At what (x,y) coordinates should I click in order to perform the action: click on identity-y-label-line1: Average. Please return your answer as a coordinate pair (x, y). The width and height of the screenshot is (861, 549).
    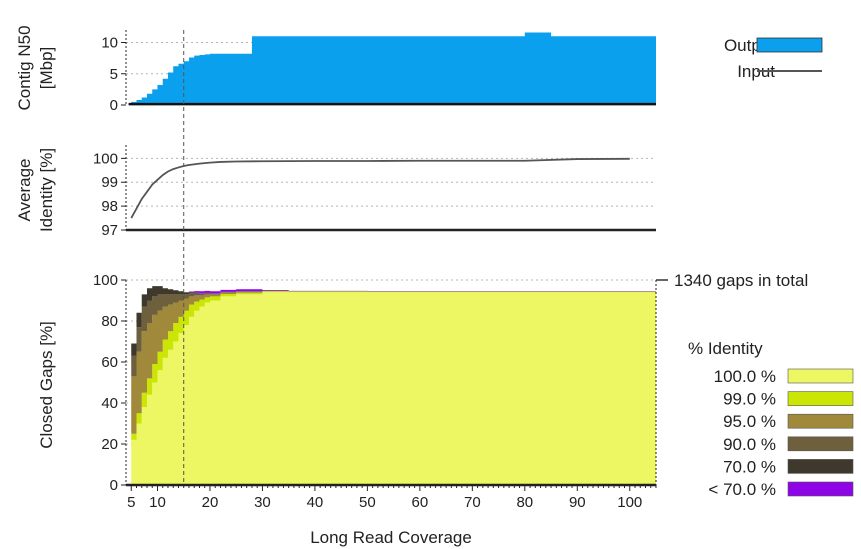
    Looking at the image, I should click on (24, 189).